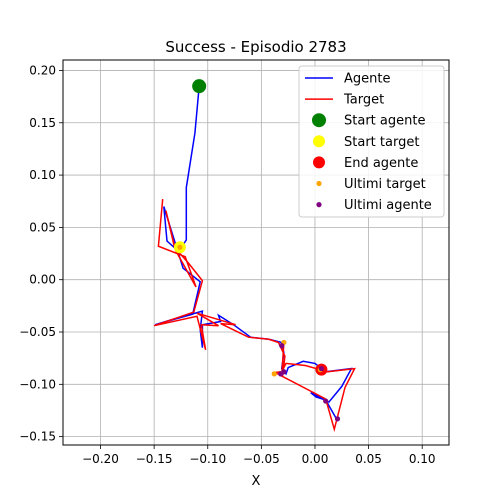 The height and width of the screenshot is (500, 500). Describe the element at coordinates (42, 123) in the screenshot. I see `y-tick-label: 0.15` at that location.